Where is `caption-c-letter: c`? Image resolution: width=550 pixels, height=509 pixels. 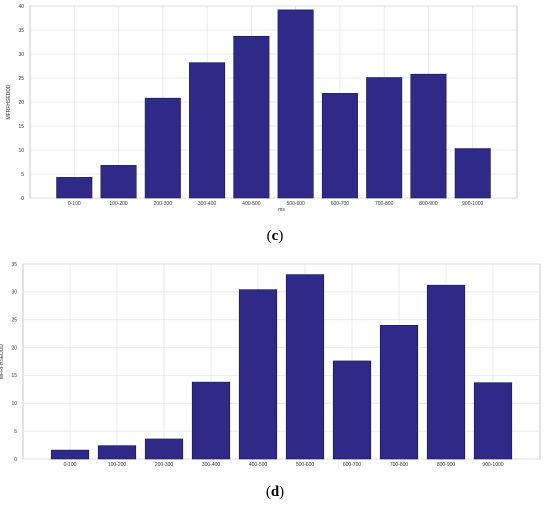 caption-c-letter: c is located at coordinates (275, 236).